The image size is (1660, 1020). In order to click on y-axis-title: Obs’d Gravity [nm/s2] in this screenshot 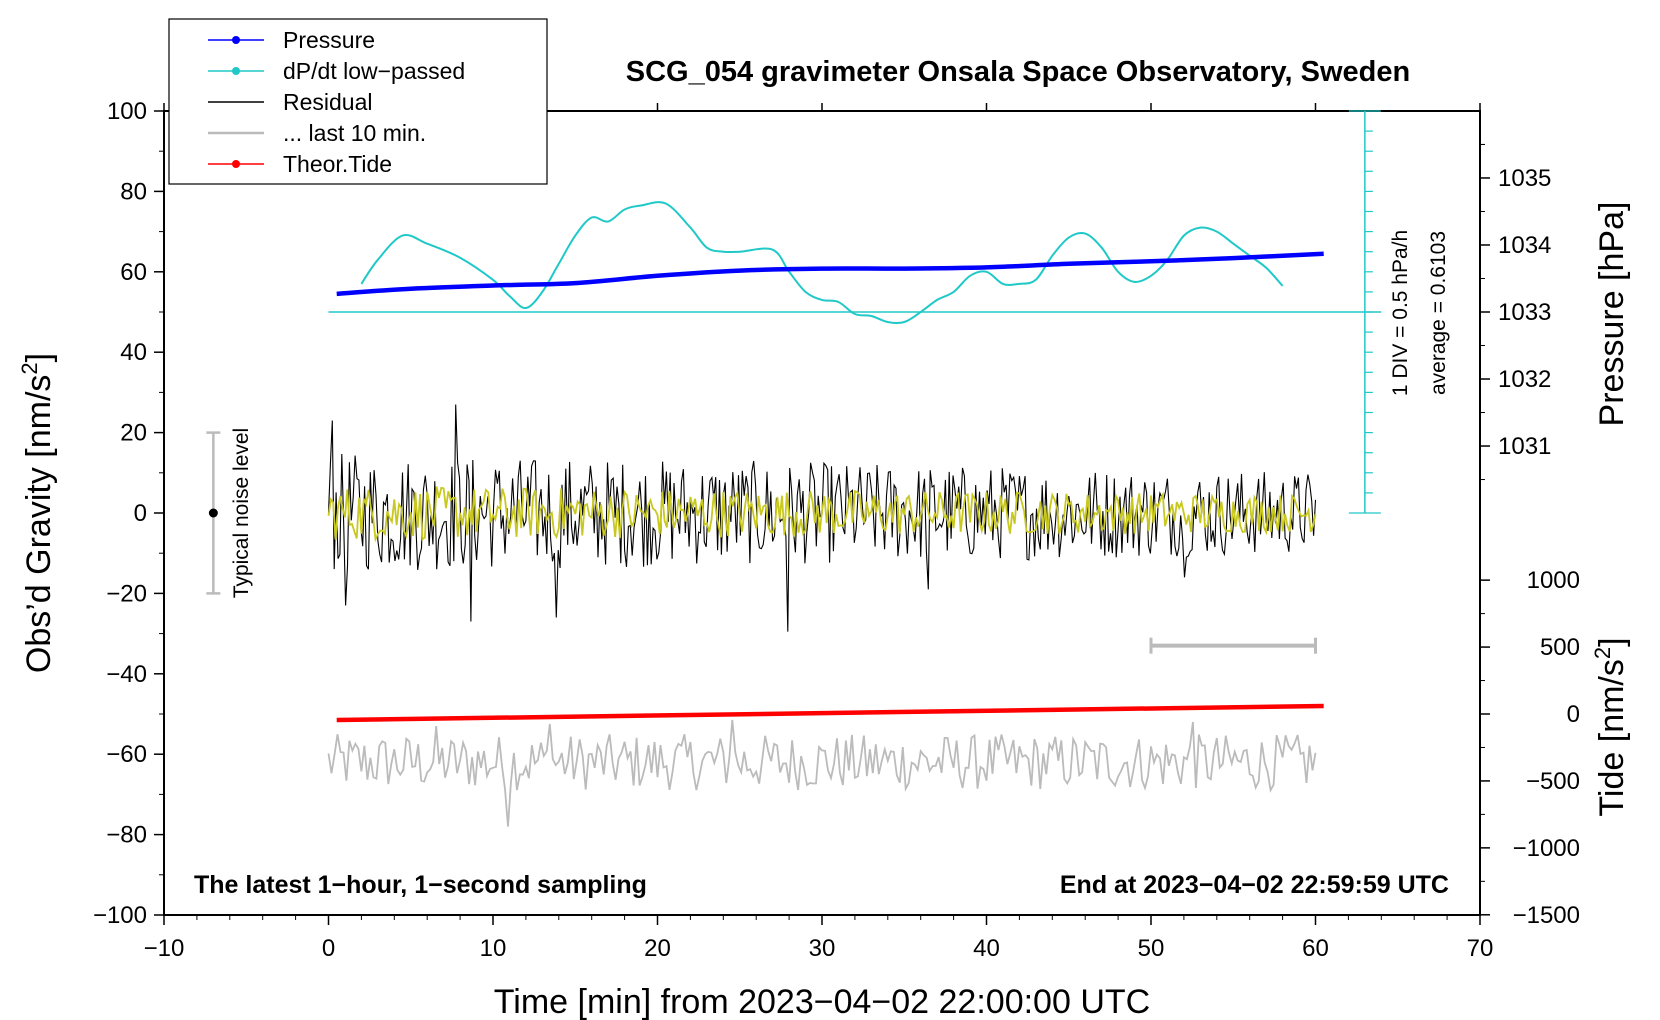, I will do `click(37, 513)`.